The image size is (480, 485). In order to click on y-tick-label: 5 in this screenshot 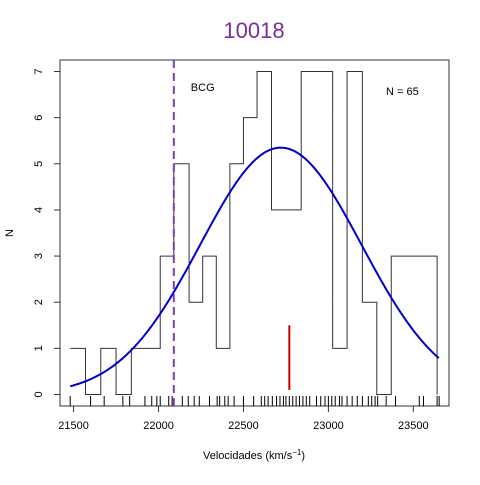, I will do `click(39, 164)`.